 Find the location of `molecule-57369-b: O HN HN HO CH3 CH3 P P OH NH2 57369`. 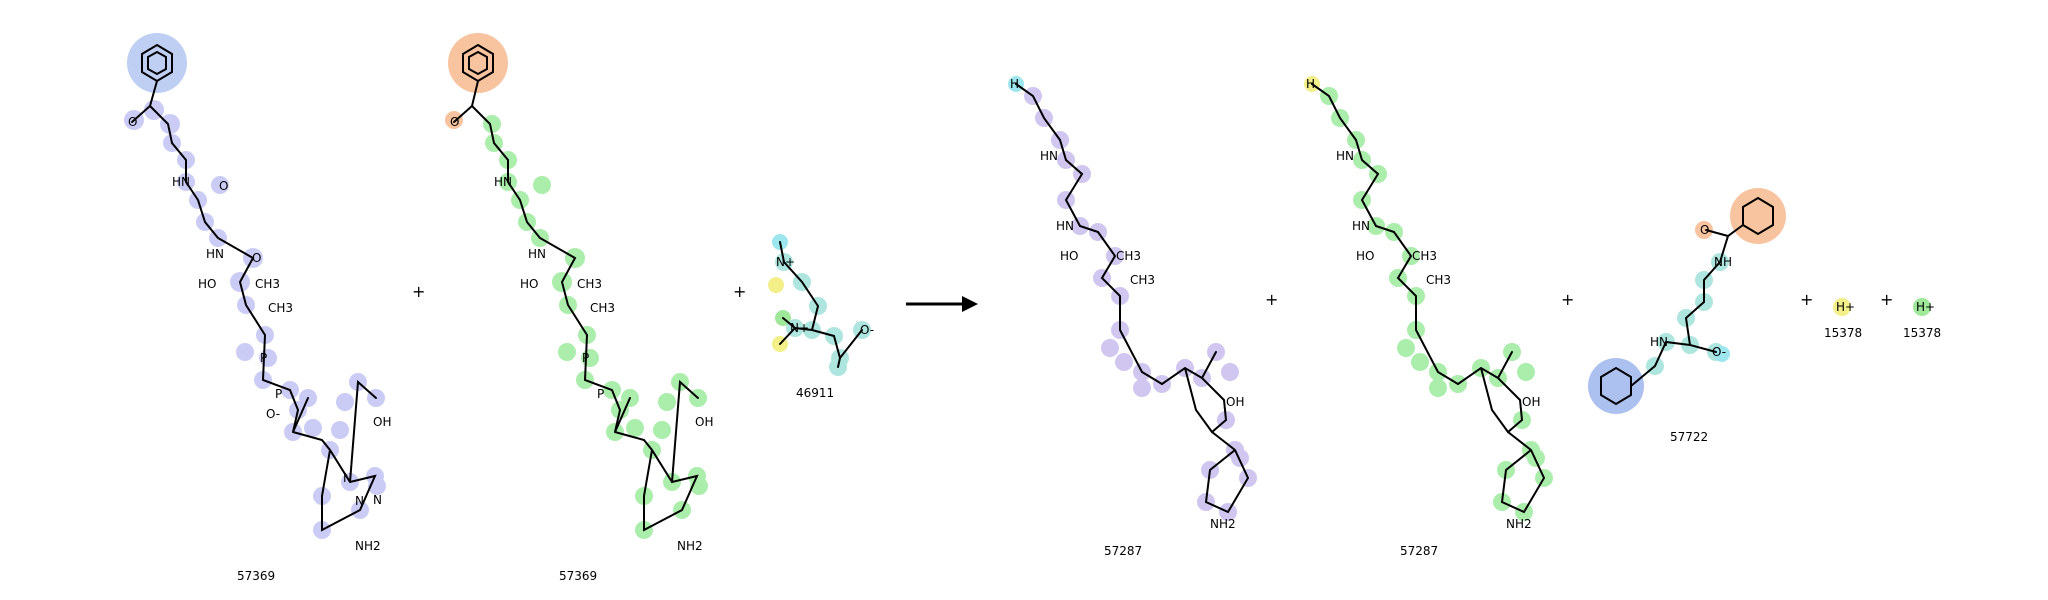

molecule-57369-b: O HN HN HO CH3 CH3 P P OH NH2 57369 is located at coordinates (579, 308).